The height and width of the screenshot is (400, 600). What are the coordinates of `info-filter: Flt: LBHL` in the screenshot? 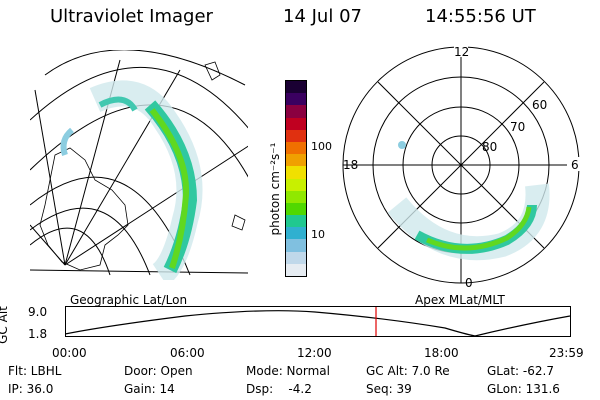 It's located at (35, 371).